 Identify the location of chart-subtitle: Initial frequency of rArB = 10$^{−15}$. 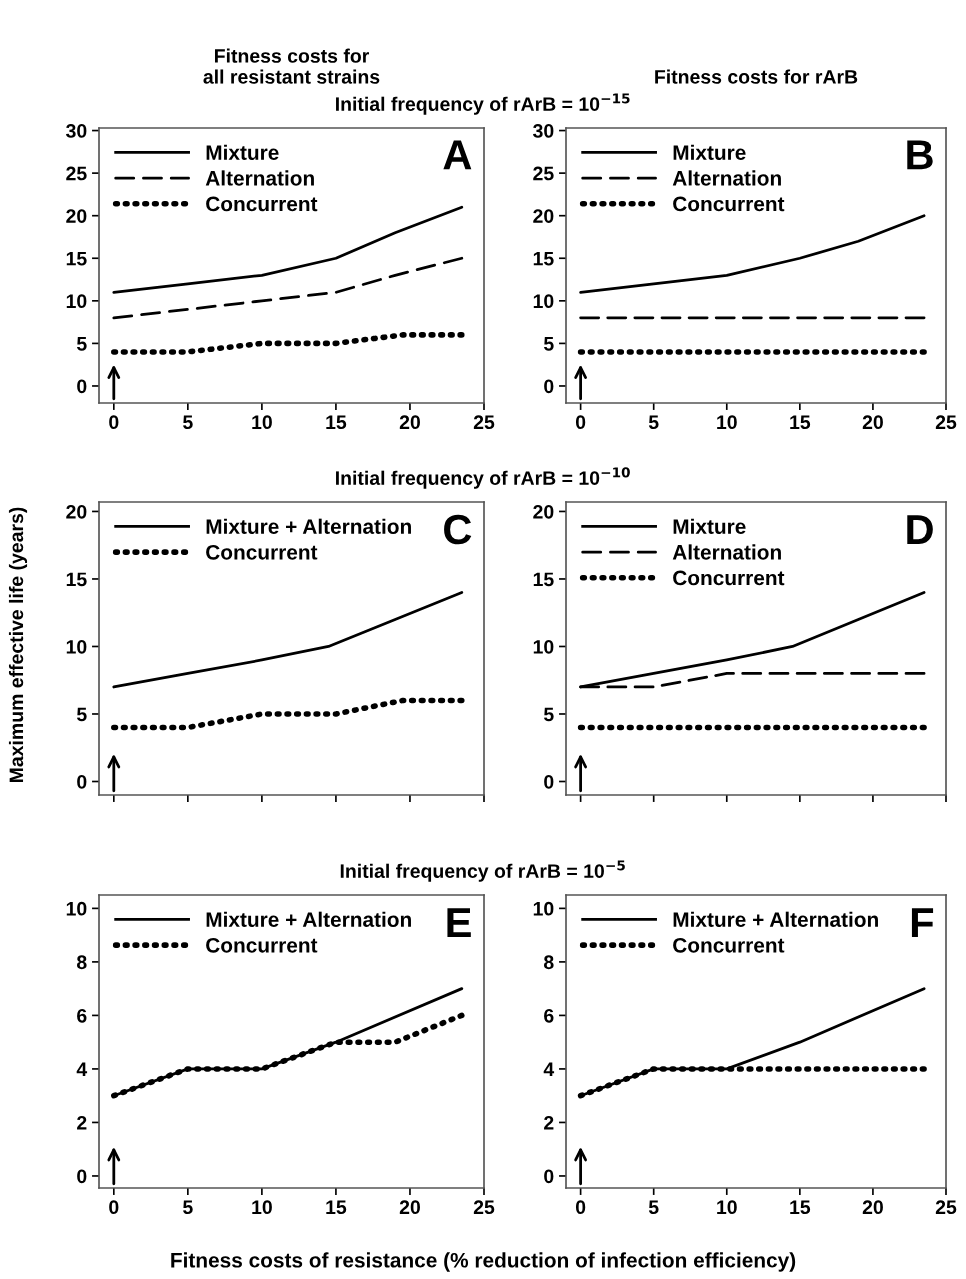
(483, 104).